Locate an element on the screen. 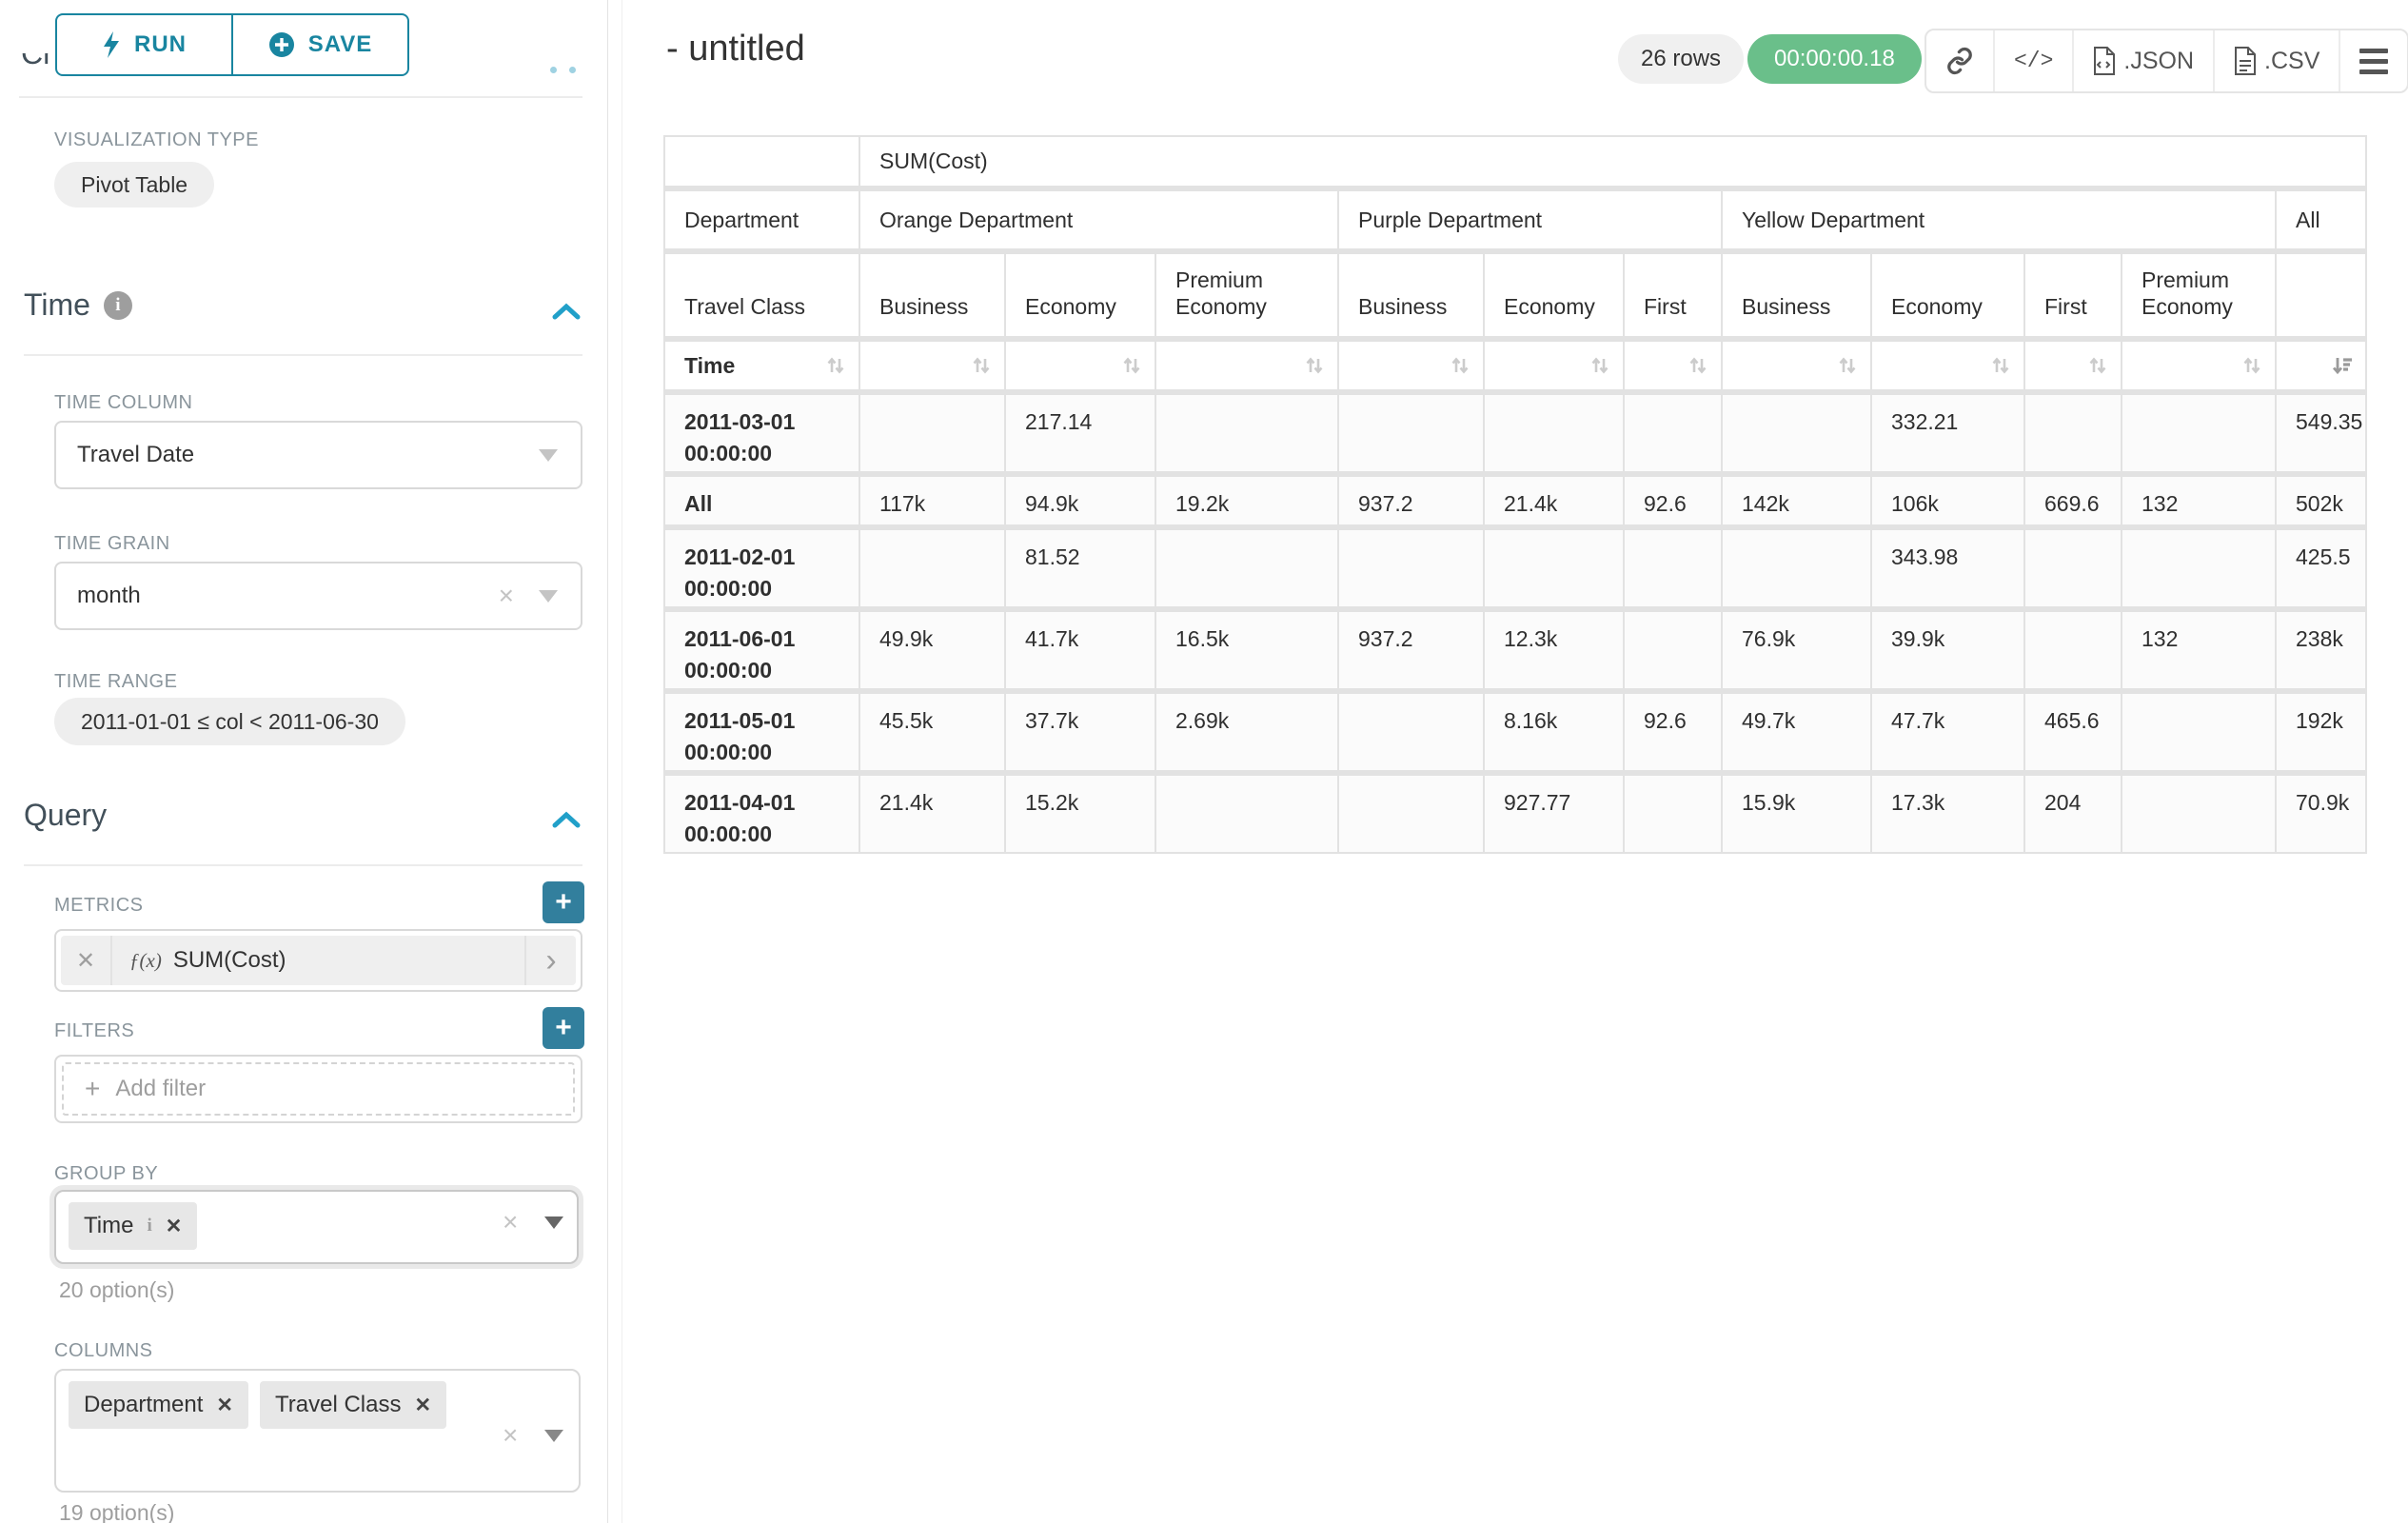 The width and height of the screenshot is (2408, 1523). add-filter-button: + Add filter is located at coordinates (318, 1089).